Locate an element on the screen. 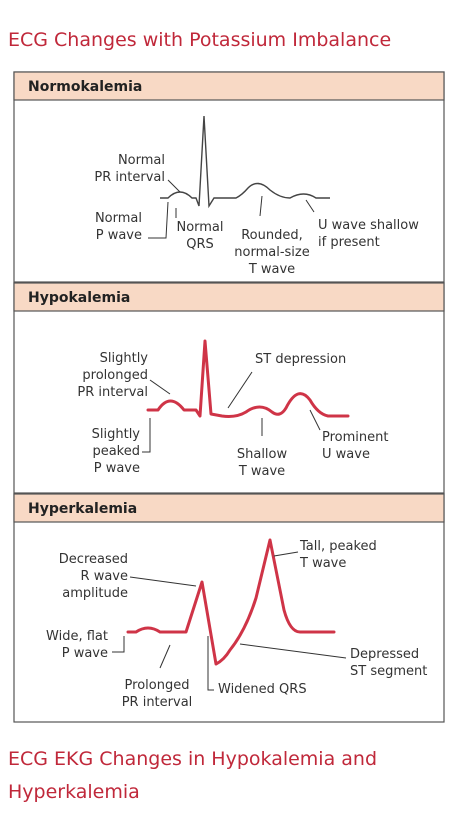 This screenshot has width=474, height=813. annotation: Wide, flat is located at coordinates (77, 636).